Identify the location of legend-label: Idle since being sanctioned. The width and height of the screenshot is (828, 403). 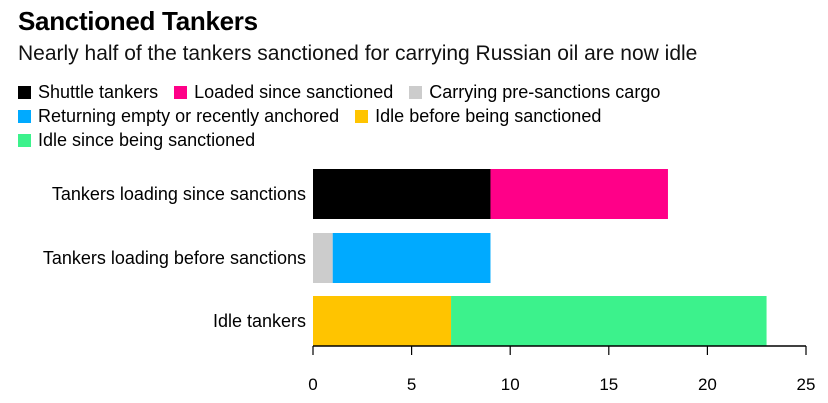
(147, 139).